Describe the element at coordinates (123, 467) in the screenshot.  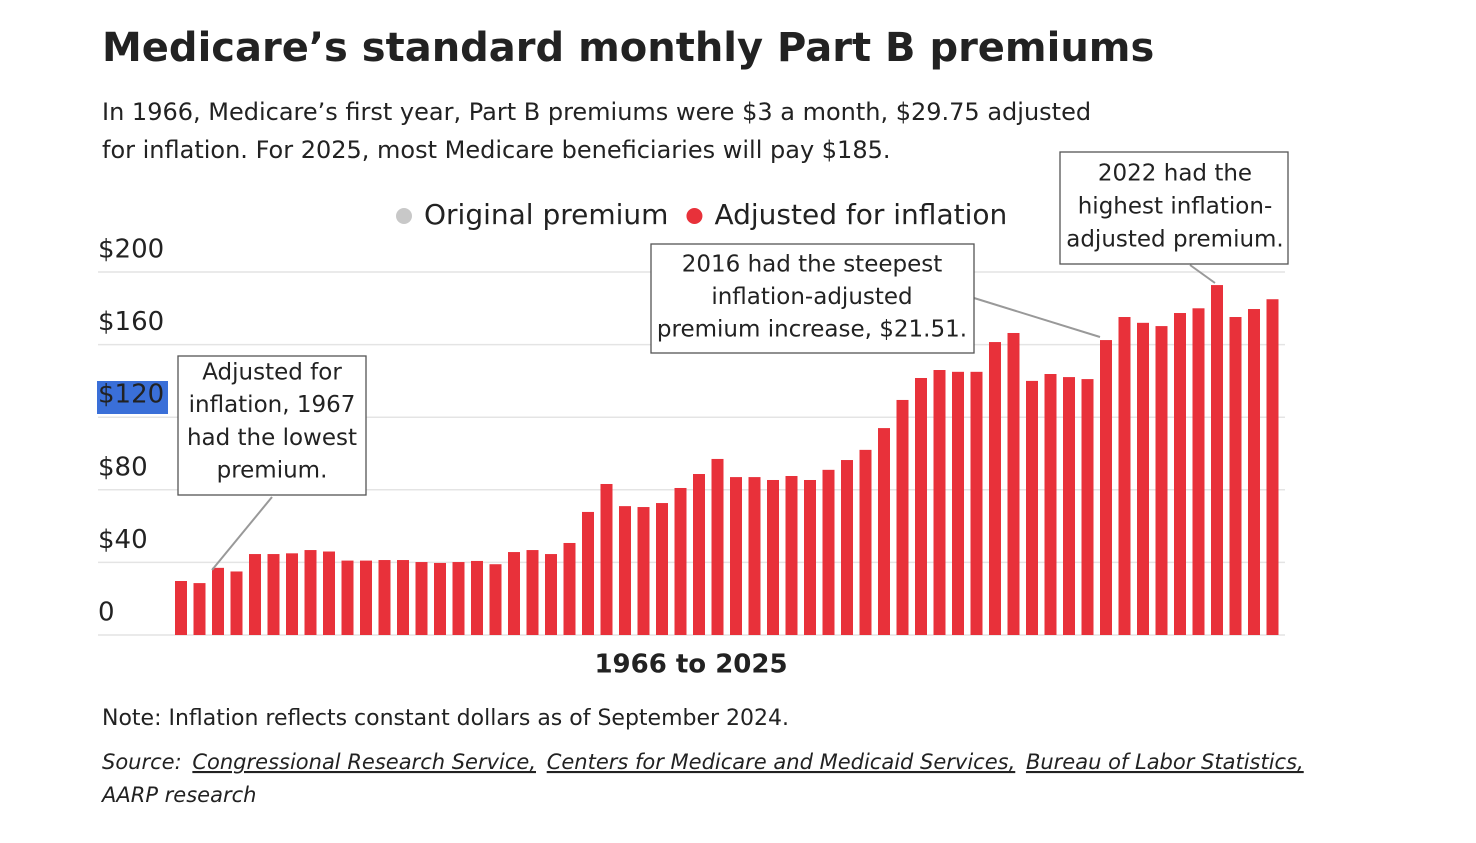
I see `y-tick-label: $80` at that location.